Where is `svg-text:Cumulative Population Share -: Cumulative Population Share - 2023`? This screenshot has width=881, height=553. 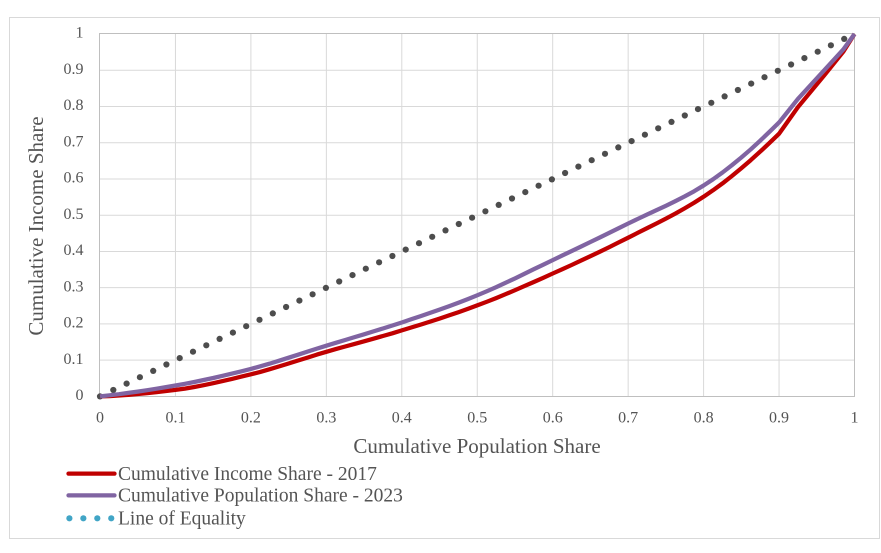 svg-text:Cumulative Population Share -: Cumulative Population Share - 2023 is located at coordinates (260, 496).